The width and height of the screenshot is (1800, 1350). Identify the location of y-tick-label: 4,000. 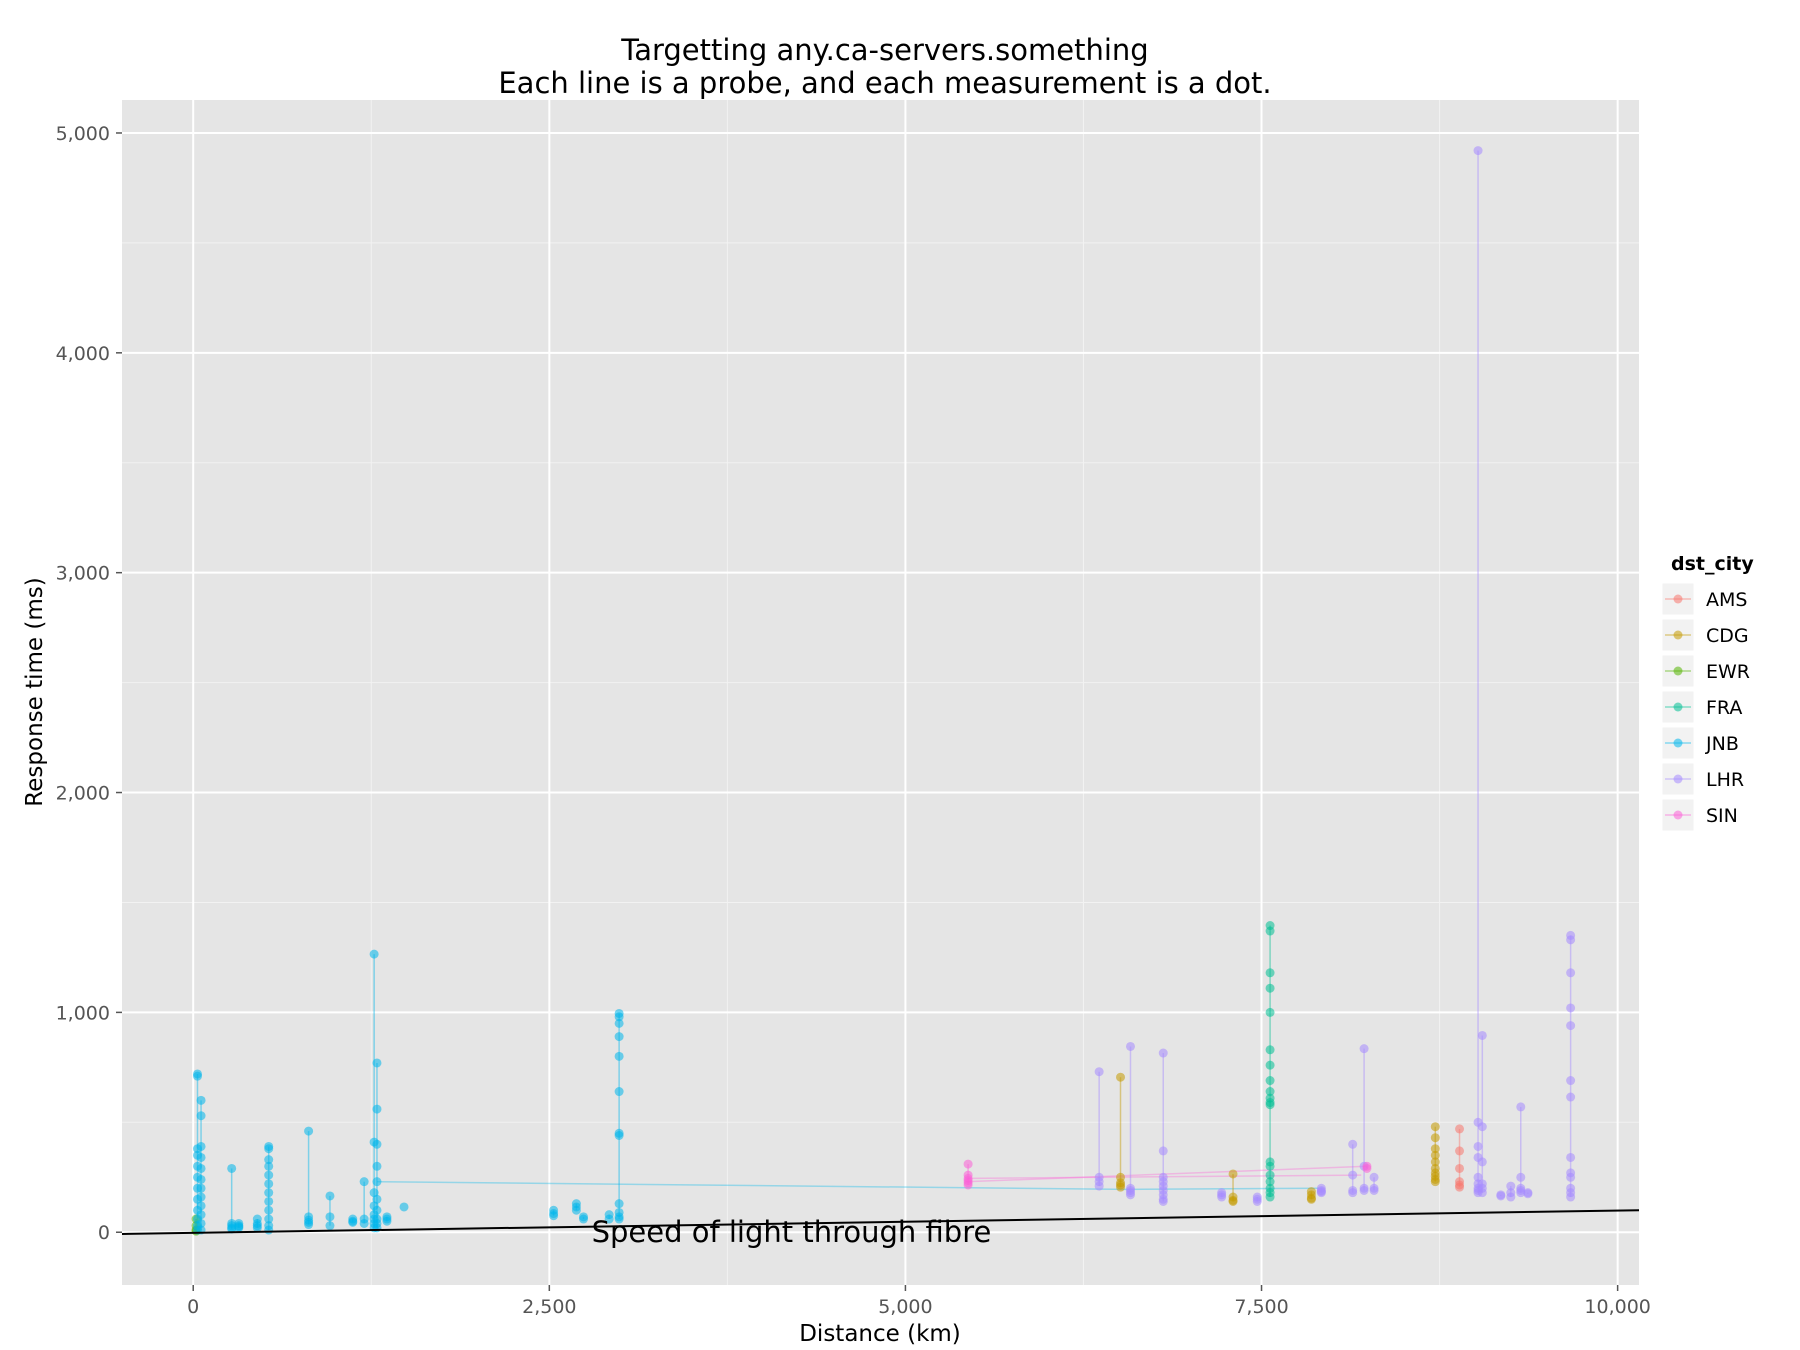
(83, 354).